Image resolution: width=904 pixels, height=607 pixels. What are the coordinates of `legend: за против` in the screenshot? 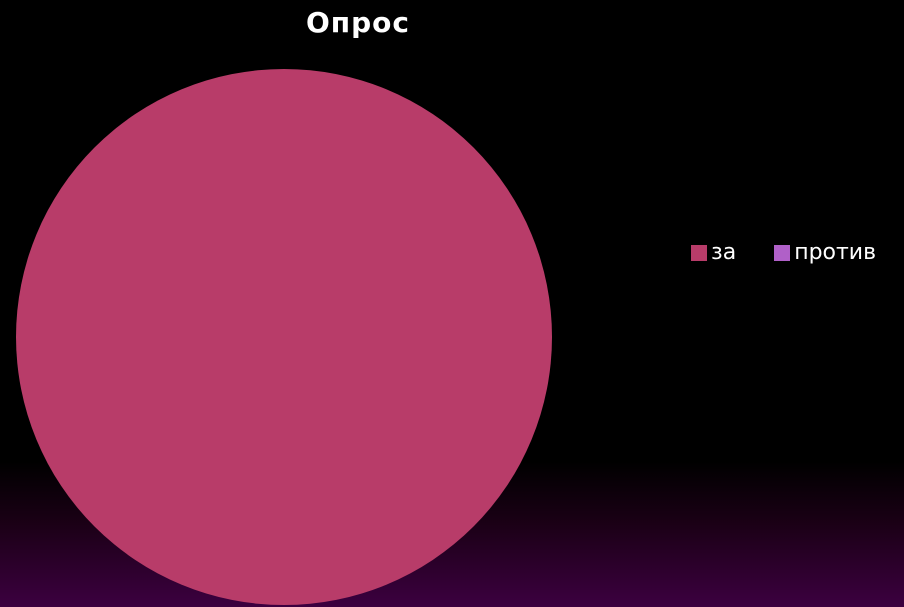 It's located at (783, 252).